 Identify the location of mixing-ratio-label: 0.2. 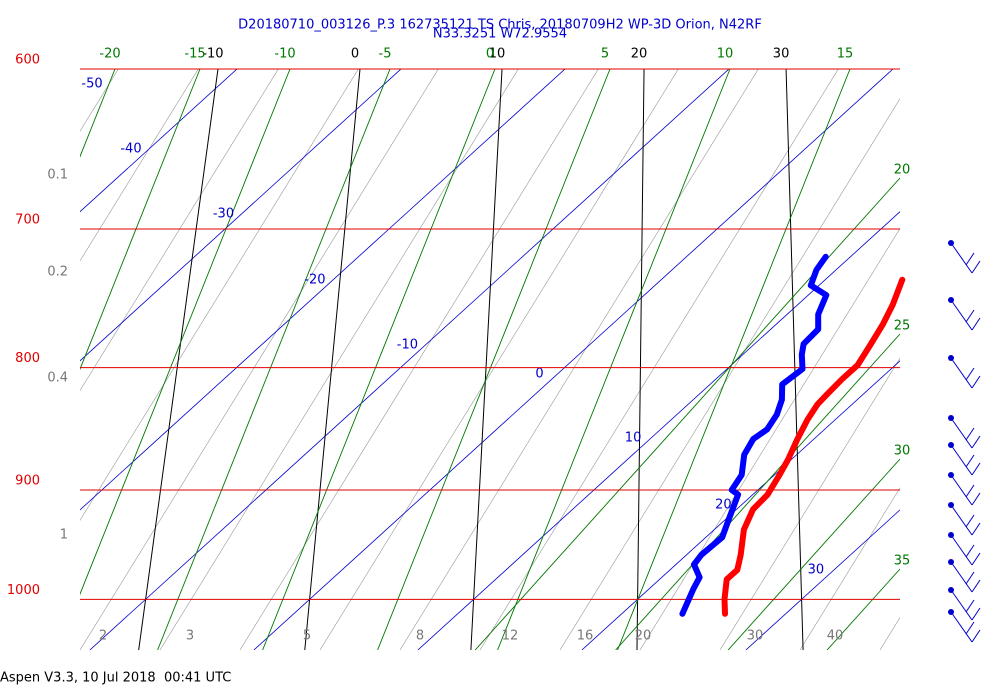
(57, 272).